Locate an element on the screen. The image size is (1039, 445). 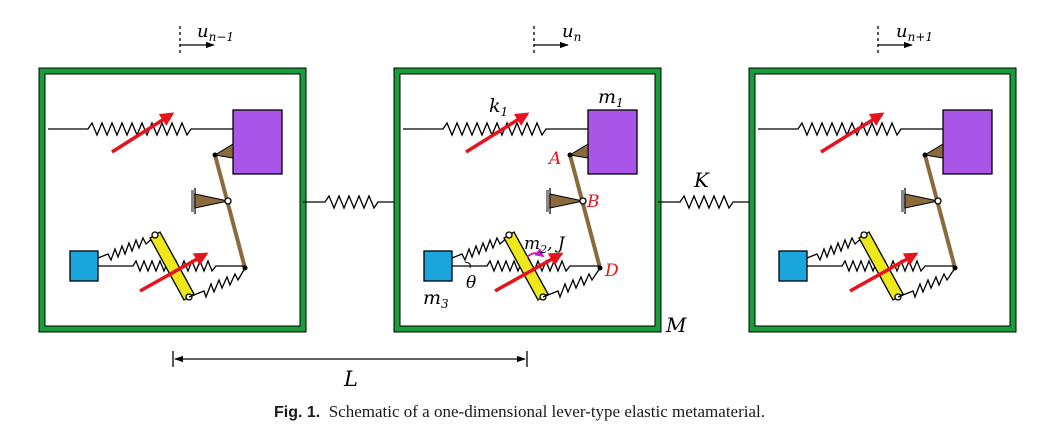
spring-top-right is located at coordinates (850, 129).